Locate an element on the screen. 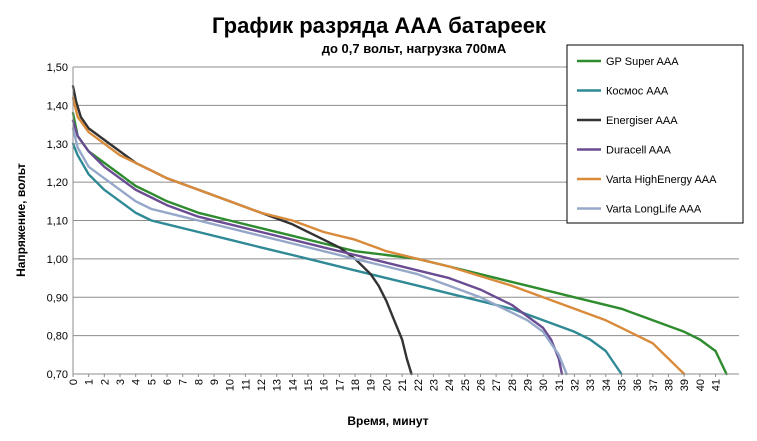 The image size is (757, 441). legend-label: Varta LongLife AAA is located at coordinates (654, 210).